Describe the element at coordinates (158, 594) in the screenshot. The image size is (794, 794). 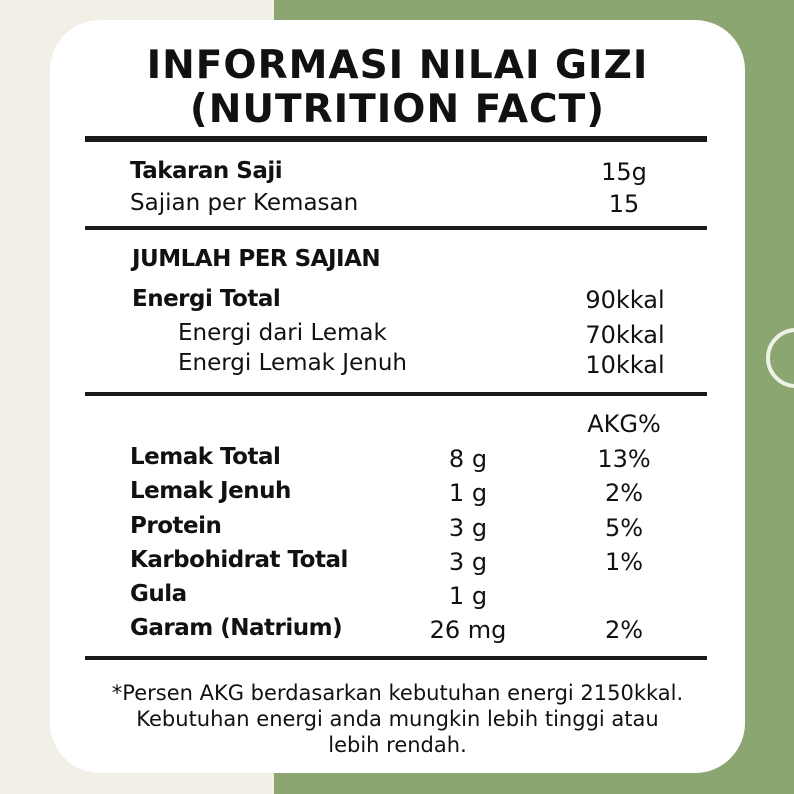
I see `nutrient-name: Gula` at that location.